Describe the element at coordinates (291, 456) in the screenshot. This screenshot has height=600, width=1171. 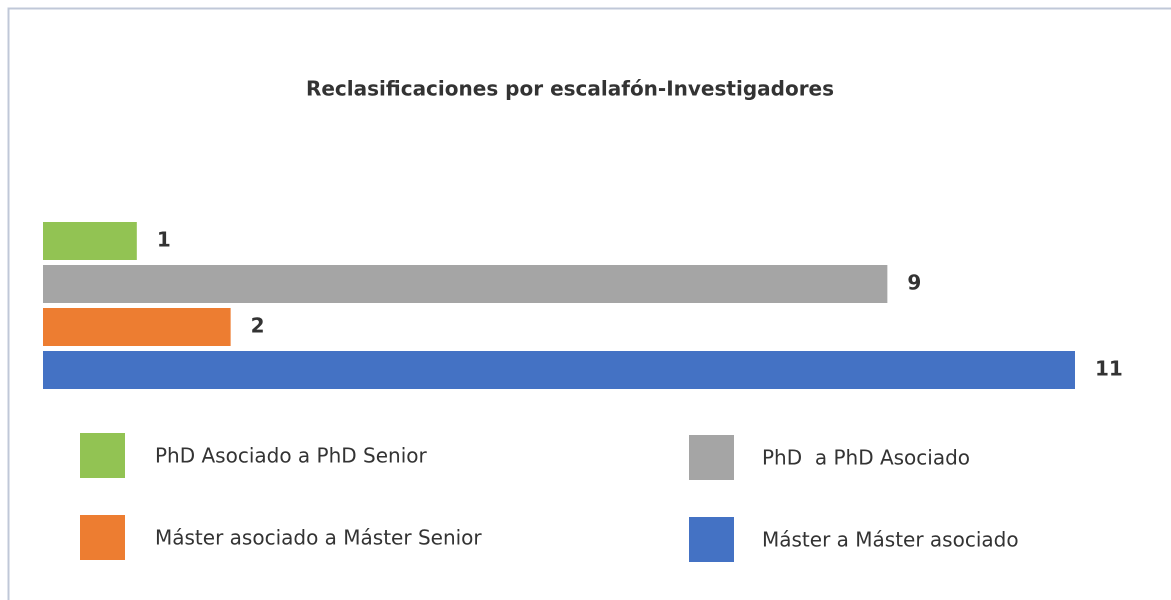
I see `legend-label: PhD Asociado a PhD Senior` at that location.